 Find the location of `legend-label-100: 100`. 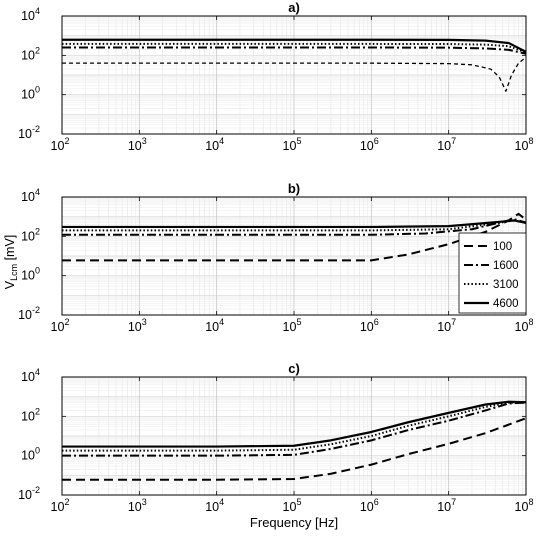

legend-label-100: 100 is located at coordinates (502, 247).